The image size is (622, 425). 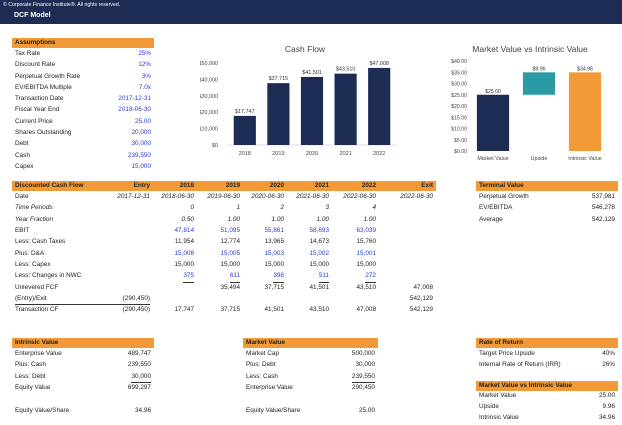 What do you see at coordinates (547, 396) in the screenshot?
I see `mv-vs-iv-row: Market Value 25.00` at bounding box center [547, 396].